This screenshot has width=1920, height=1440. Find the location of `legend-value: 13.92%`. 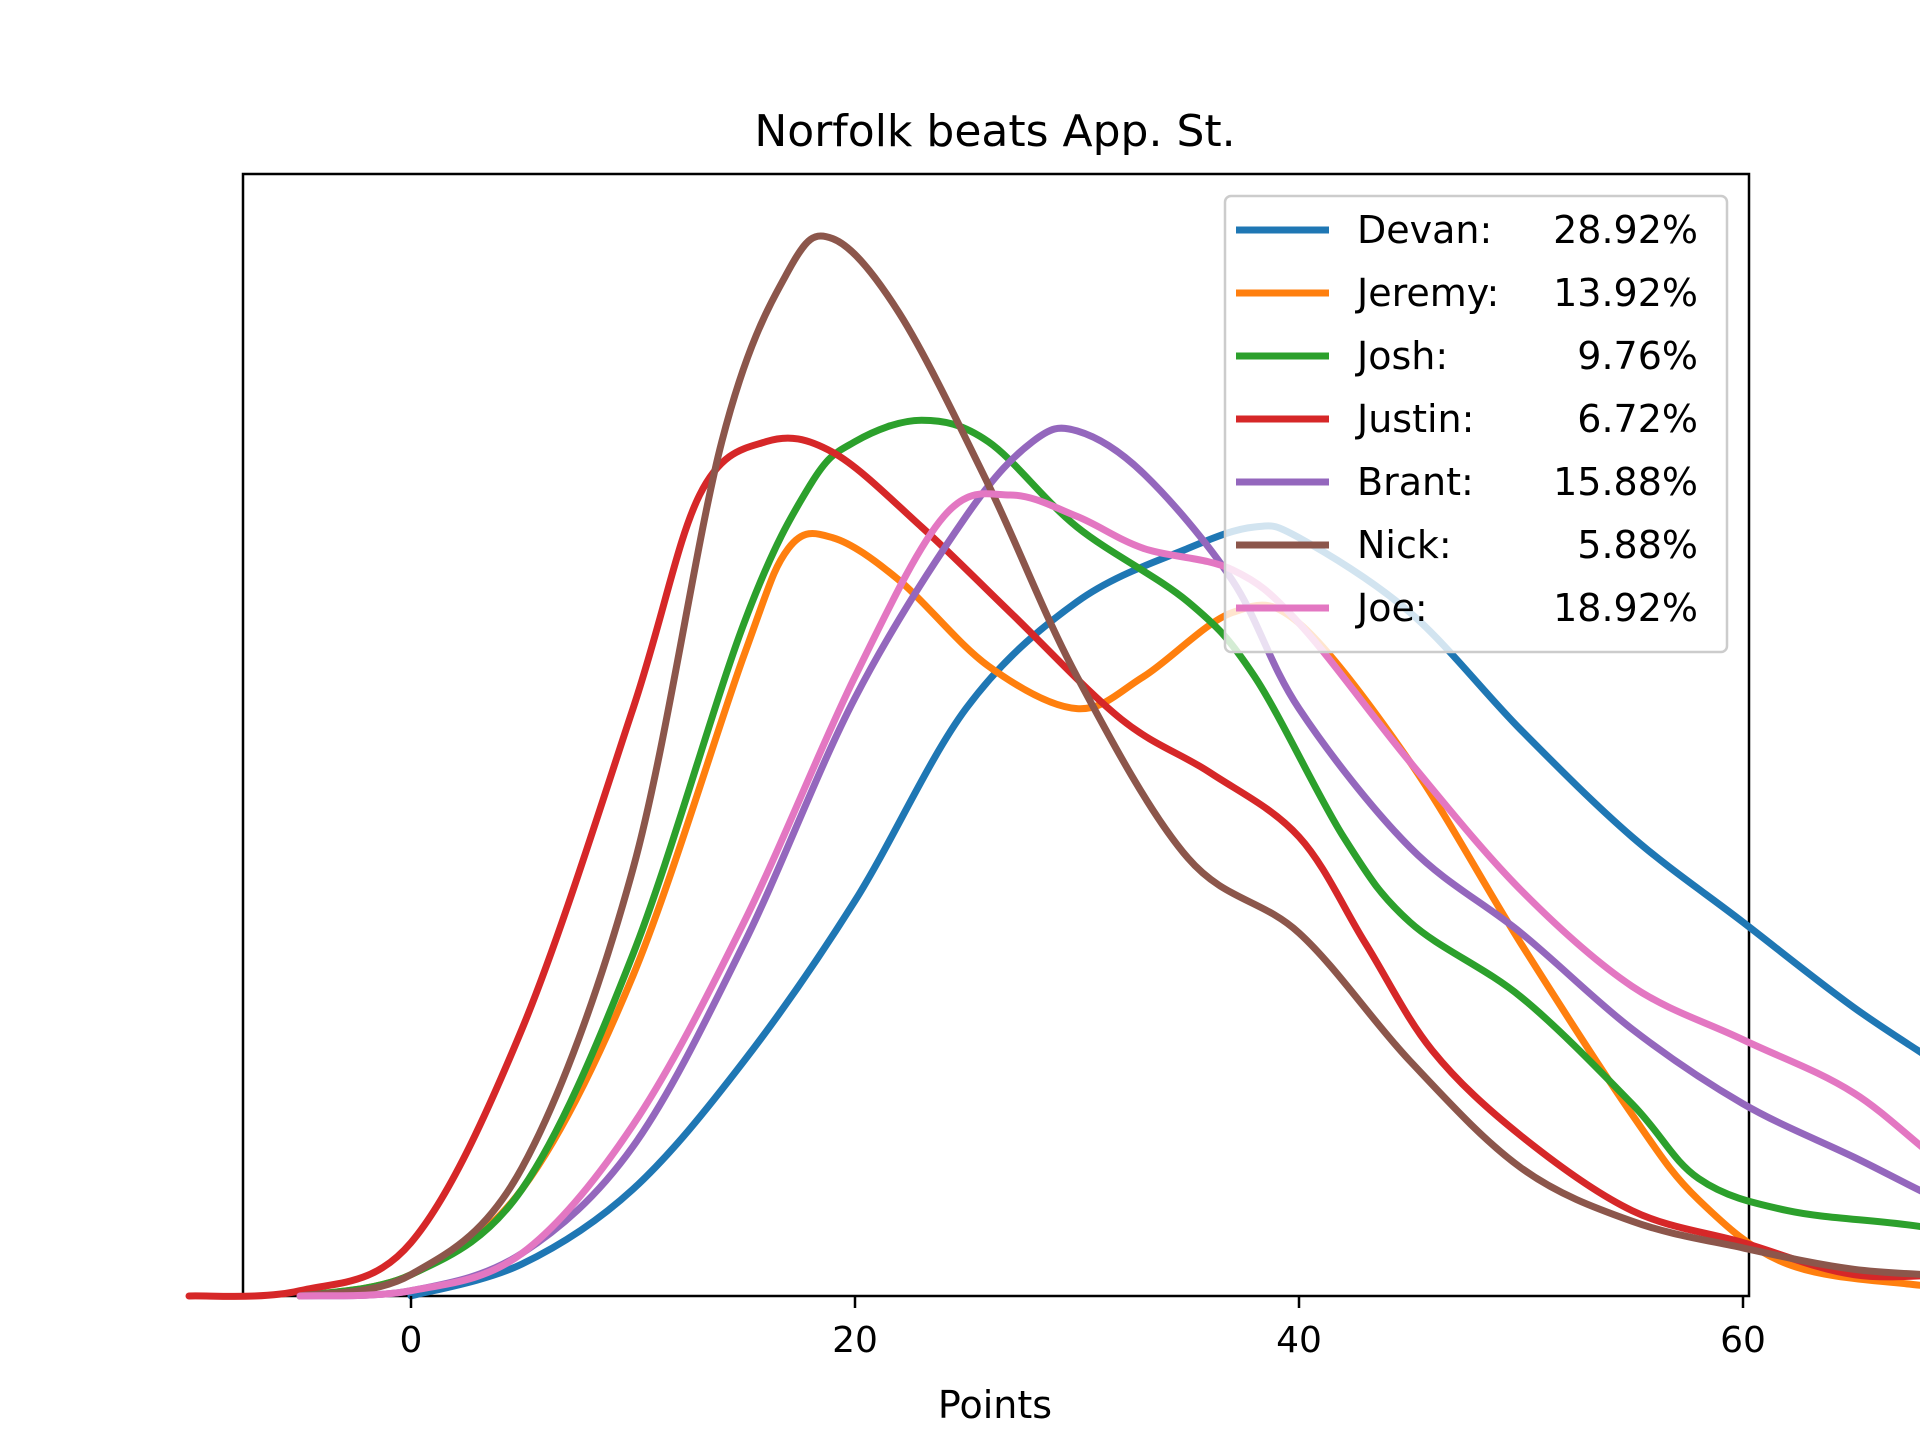

legend-value: 13.92% is located at coordinates (1625, 293).